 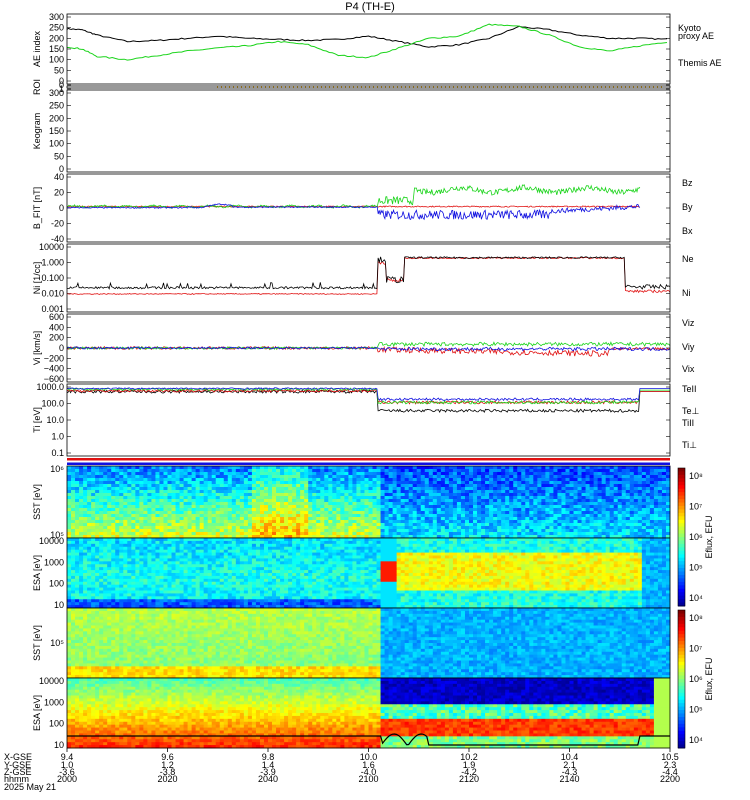 I want to click on ytick-esa_i: 1000, so click(x=54, y=562).